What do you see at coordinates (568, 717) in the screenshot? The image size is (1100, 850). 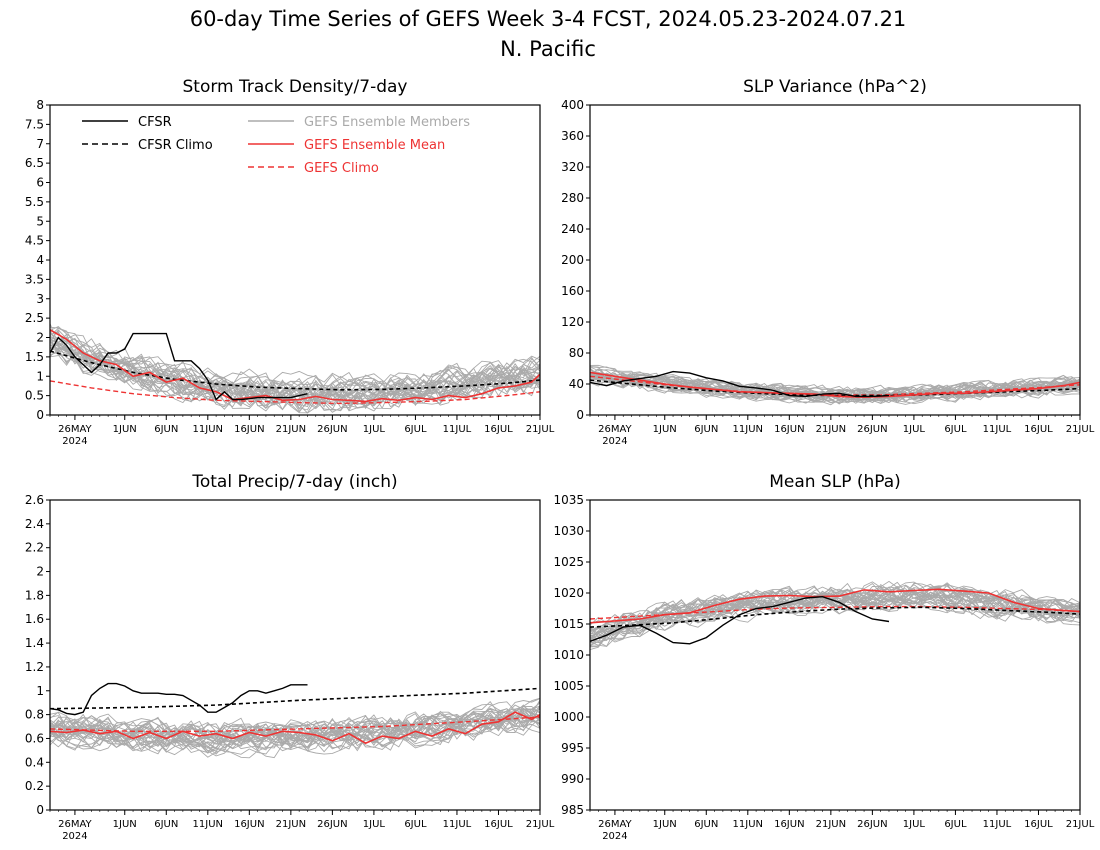 I see `y-tick-label: 1000` at bounding box center [568, 717].